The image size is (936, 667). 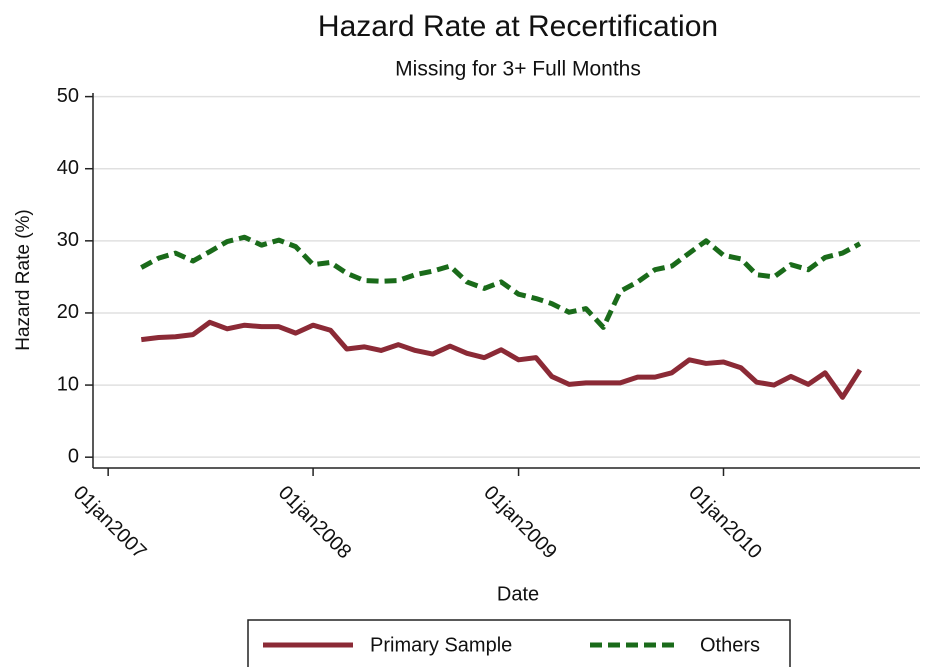 I want to click on x-tick-label: 01jan2007, so click(x=110, y=523).